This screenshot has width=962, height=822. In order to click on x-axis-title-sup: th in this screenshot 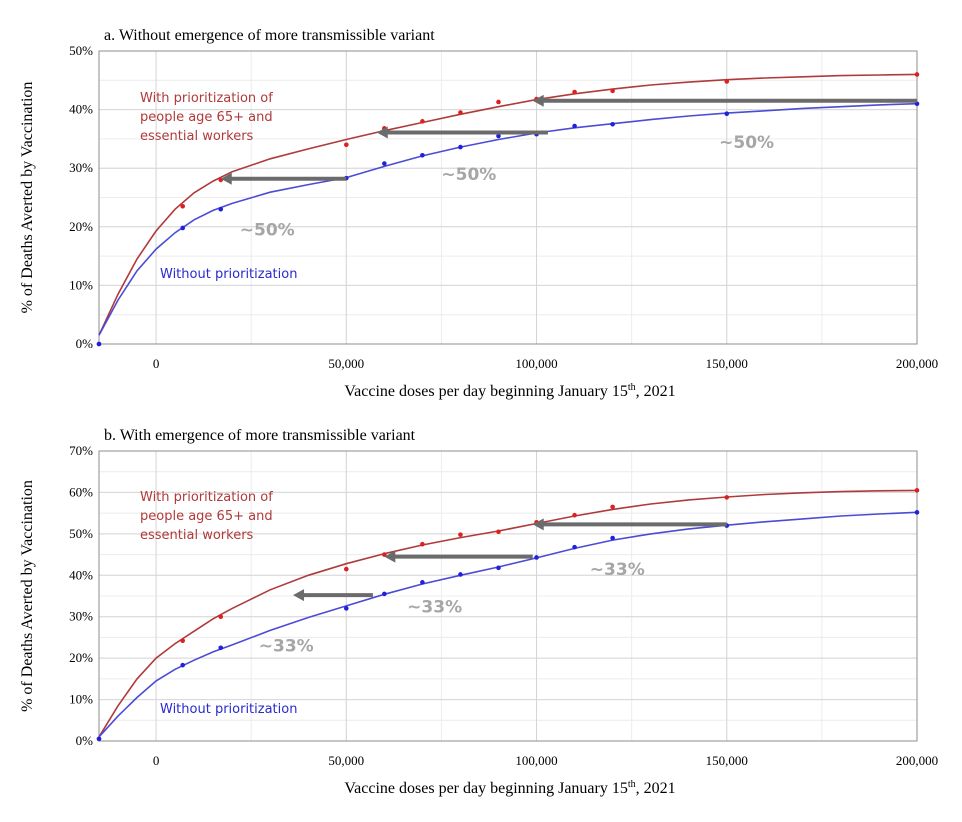, I will do `click(632, 387)`.